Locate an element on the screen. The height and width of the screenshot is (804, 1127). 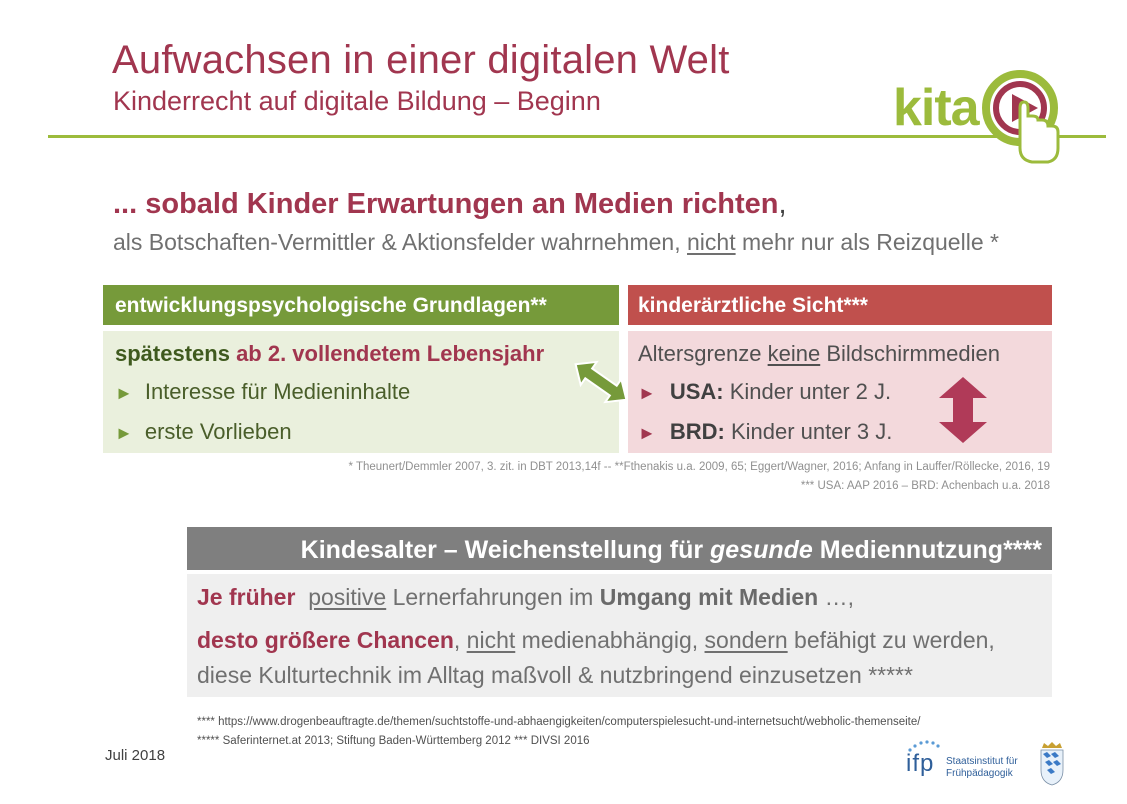
left-line1-highlight: ab 2. vollendetem Lebensjahr is located at coordinates (390, 353).